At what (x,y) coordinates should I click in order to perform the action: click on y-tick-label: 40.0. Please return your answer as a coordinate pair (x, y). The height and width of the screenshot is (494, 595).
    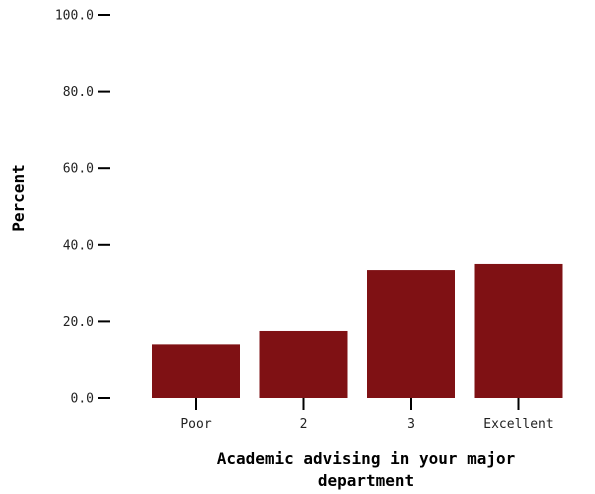
    Looking at the image, I should click on (78, 245).